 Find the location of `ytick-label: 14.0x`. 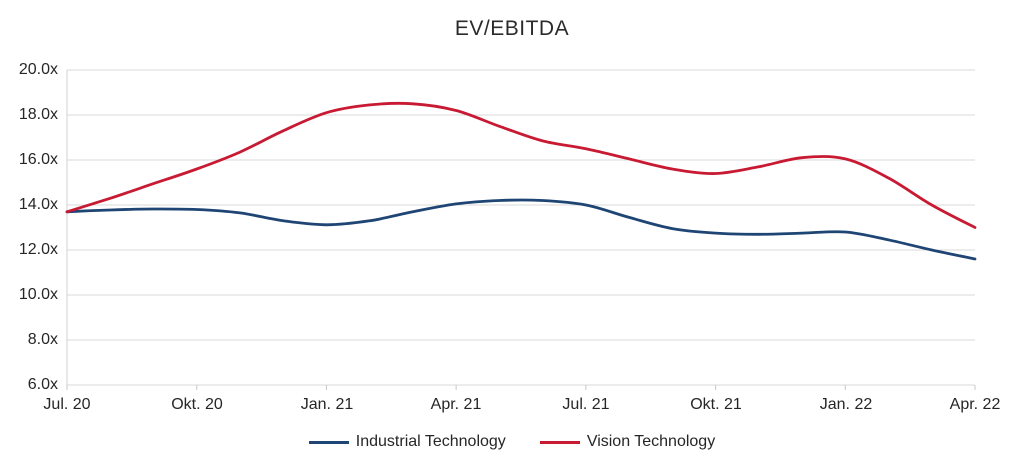

ytick-label: 14.0x is located at coordinates (38, 204).